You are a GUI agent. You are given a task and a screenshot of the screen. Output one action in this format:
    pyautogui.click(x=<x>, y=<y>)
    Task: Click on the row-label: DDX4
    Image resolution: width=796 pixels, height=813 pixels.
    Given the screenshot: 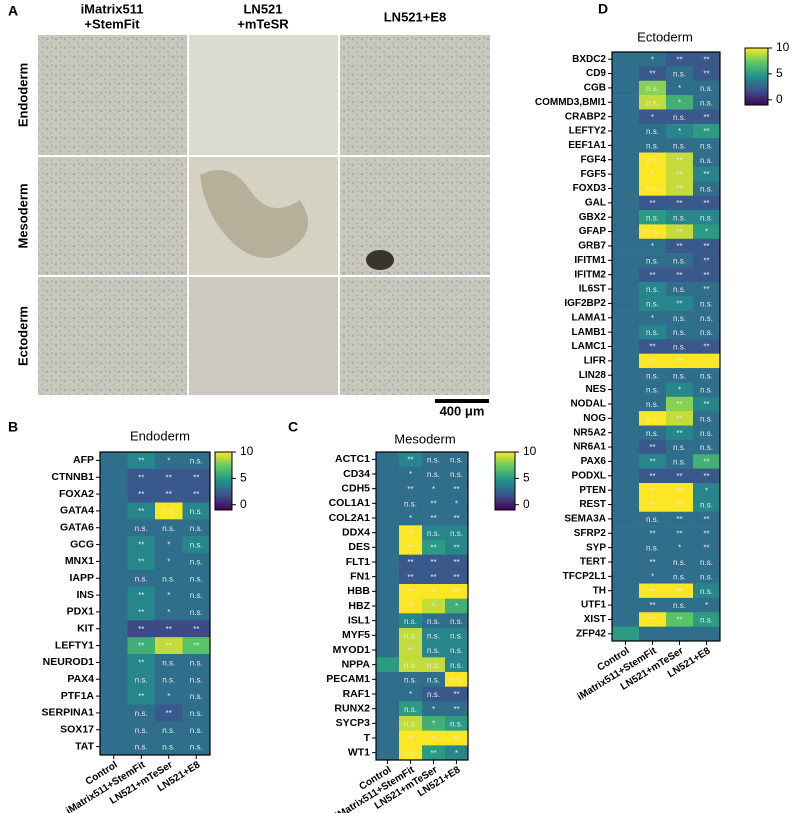 What is the action you would take?
    pyautogui.click(x=356, y=532)
    